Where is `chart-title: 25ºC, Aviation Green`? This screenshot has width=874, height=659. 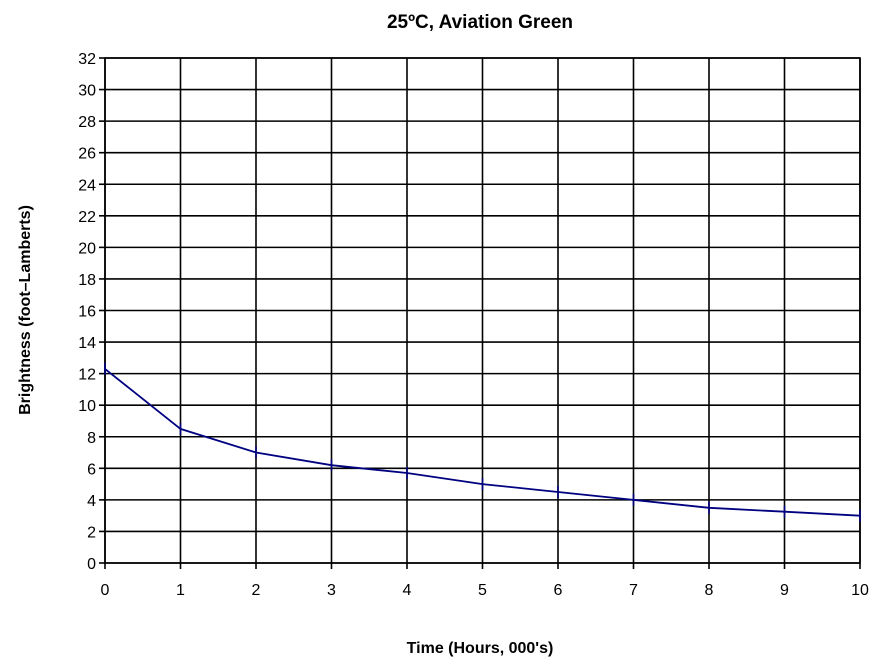 chart-title: 25ºC, Aviation Green is located at coordinates (480, 22).